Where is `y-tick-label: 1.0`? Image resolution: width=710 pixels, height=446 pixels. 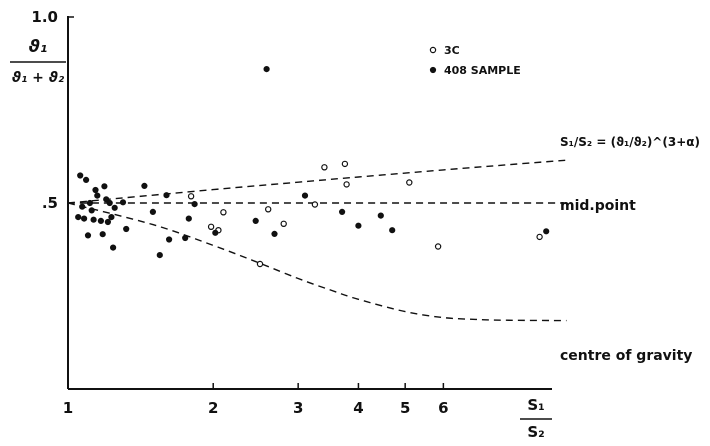 y-tick-label: 1.0 is located at coordinates (44, 17).